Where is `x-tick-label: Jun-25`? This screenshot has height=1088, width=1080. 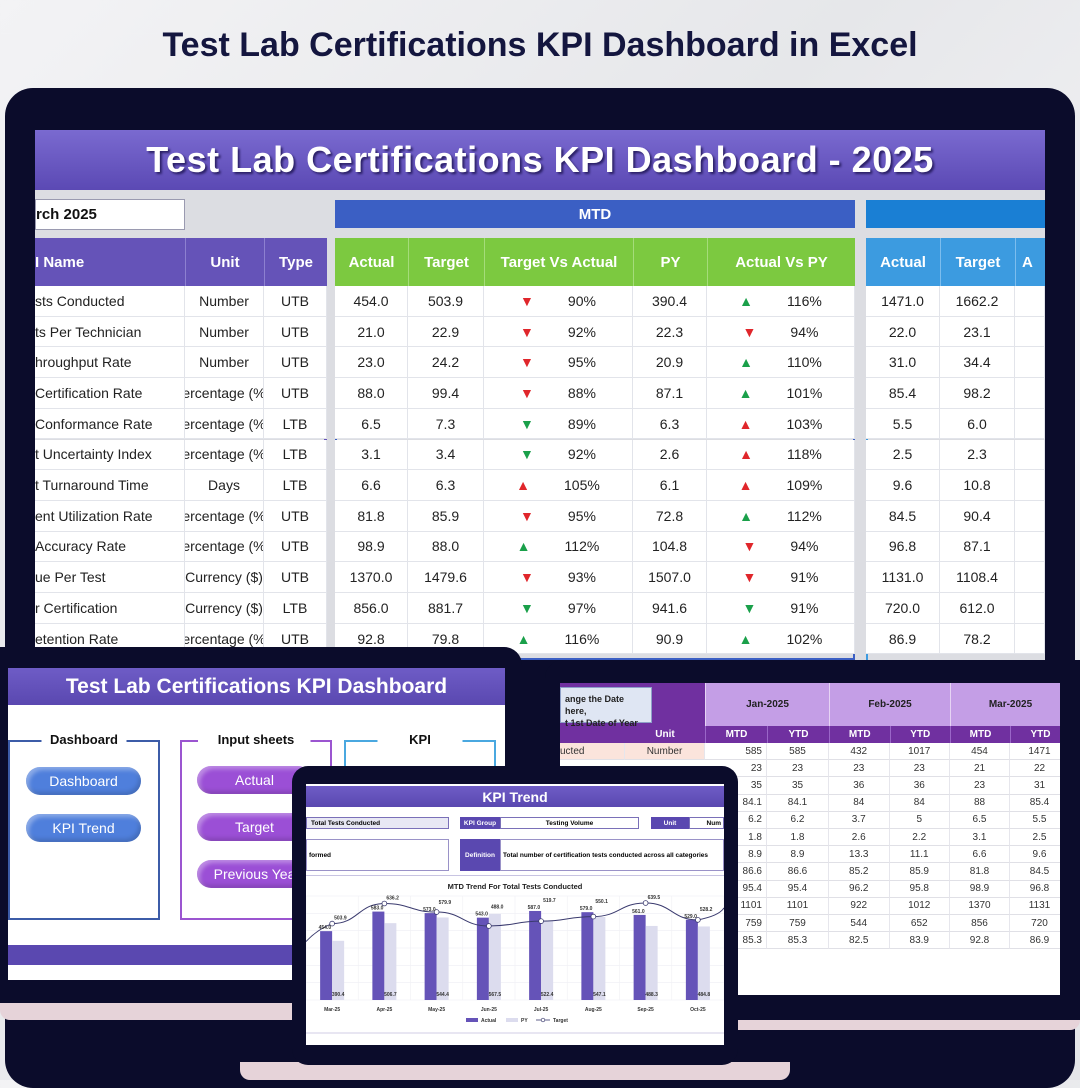 x-tick-label: Jun-25 is located at coordinates (489, 1010).